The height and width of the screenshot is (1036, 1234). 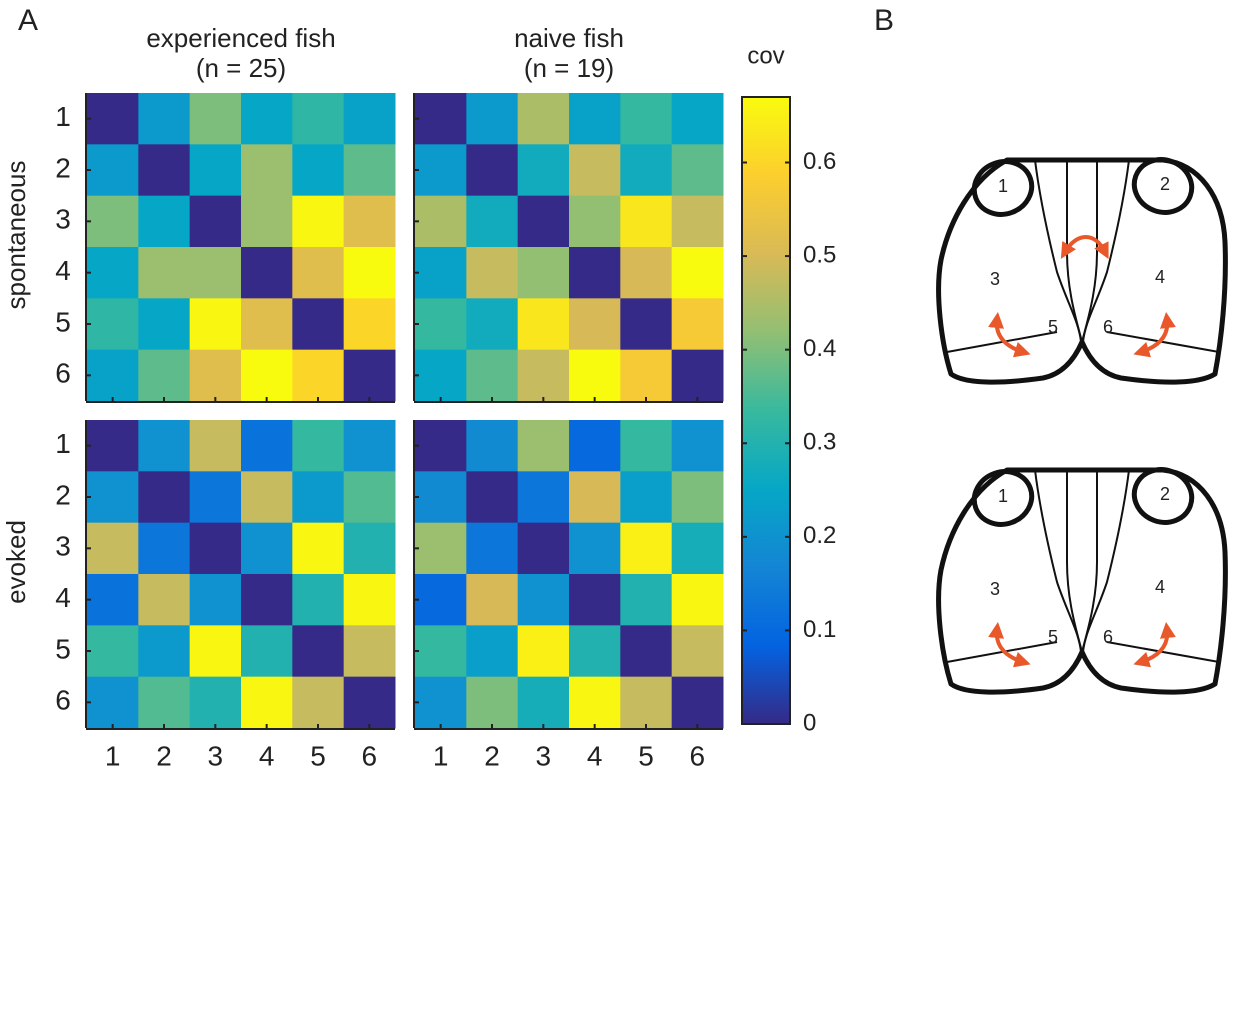 What do you see at coordinates (28, 20) in the screenshot?
I see `panel-label: A` at bounding box center [28, 20].